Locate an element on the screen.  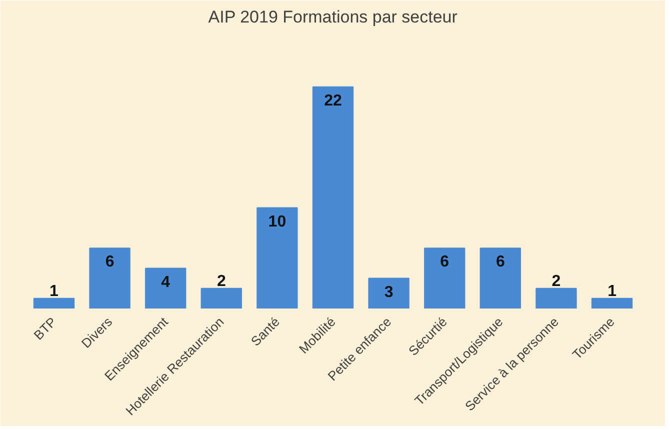
data-label: 4 is located at coordinates (165, 282).